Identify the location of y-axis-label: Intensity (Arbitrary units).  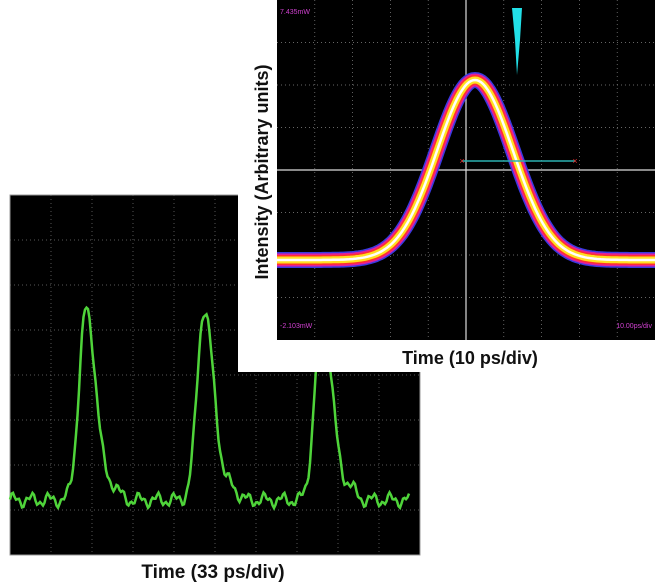
(262, 171).